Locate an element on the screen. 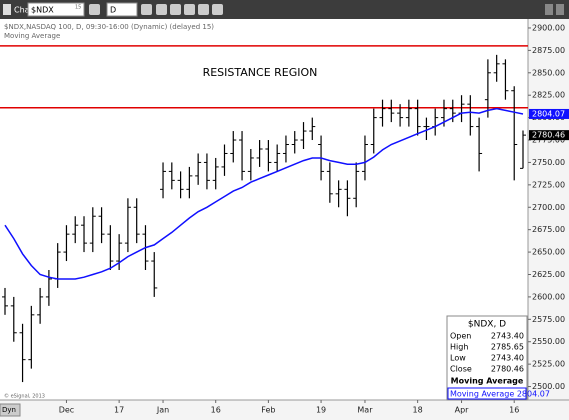  delay: 15 is located at coordinates (78, 8).